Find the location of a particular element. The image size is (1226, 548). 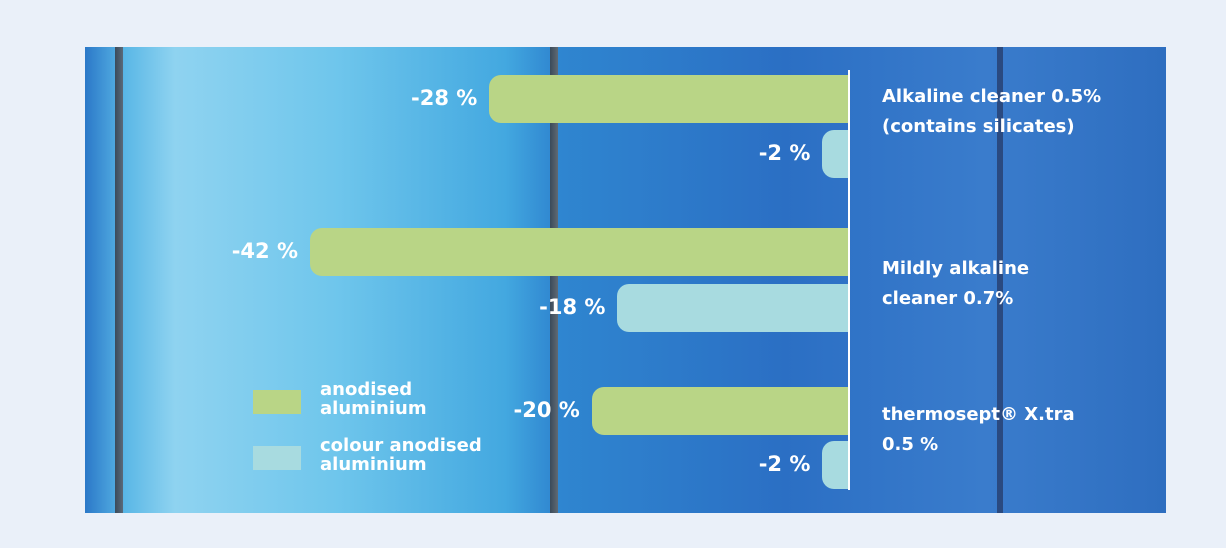

value-label: -28 % is located at coordinates (444, 98).